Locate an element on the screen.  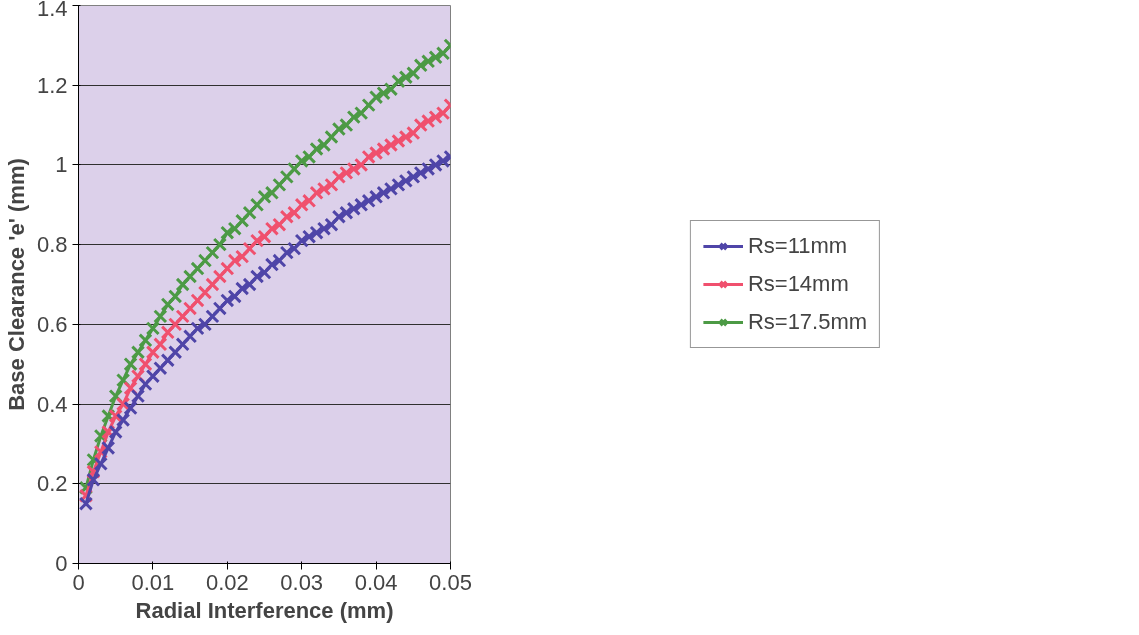
y-tick-label: 0.4 is located at coordinates (52, 404).